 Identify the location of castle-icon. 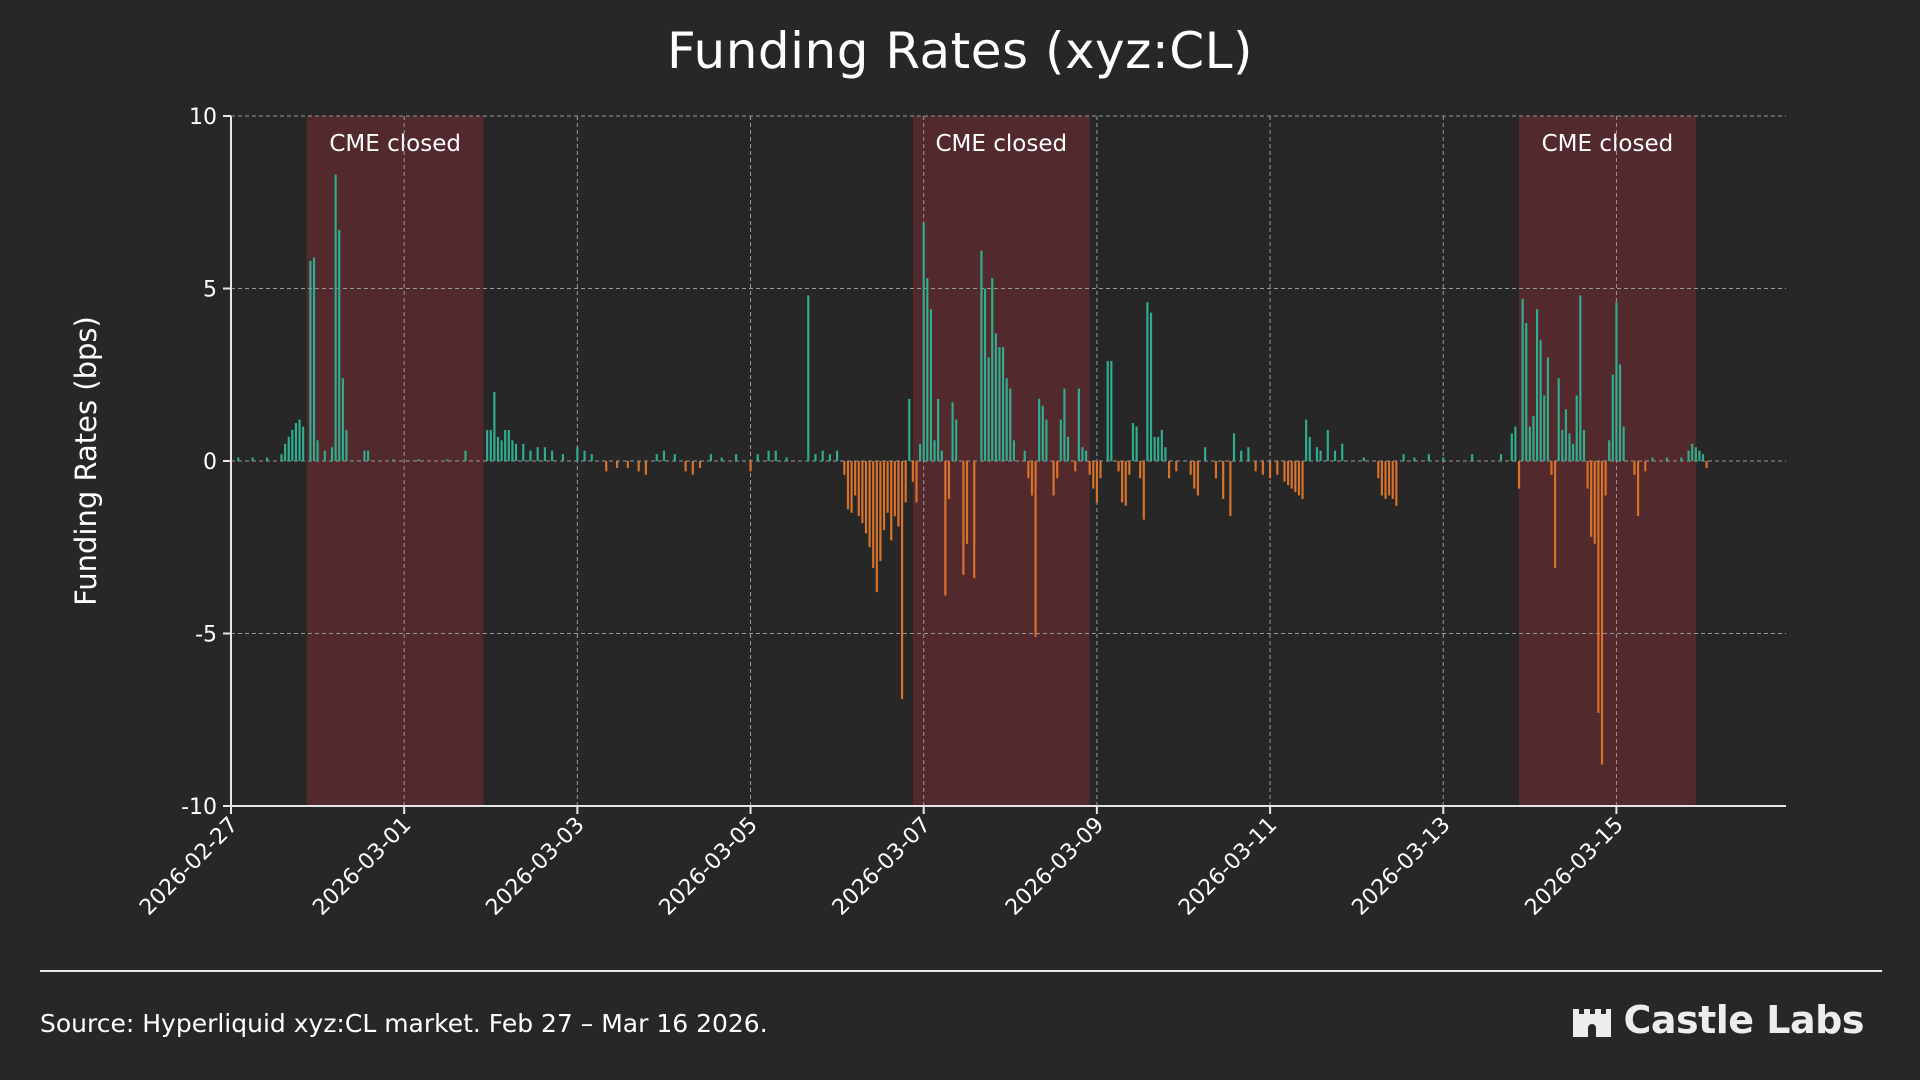
(1592, 1023).